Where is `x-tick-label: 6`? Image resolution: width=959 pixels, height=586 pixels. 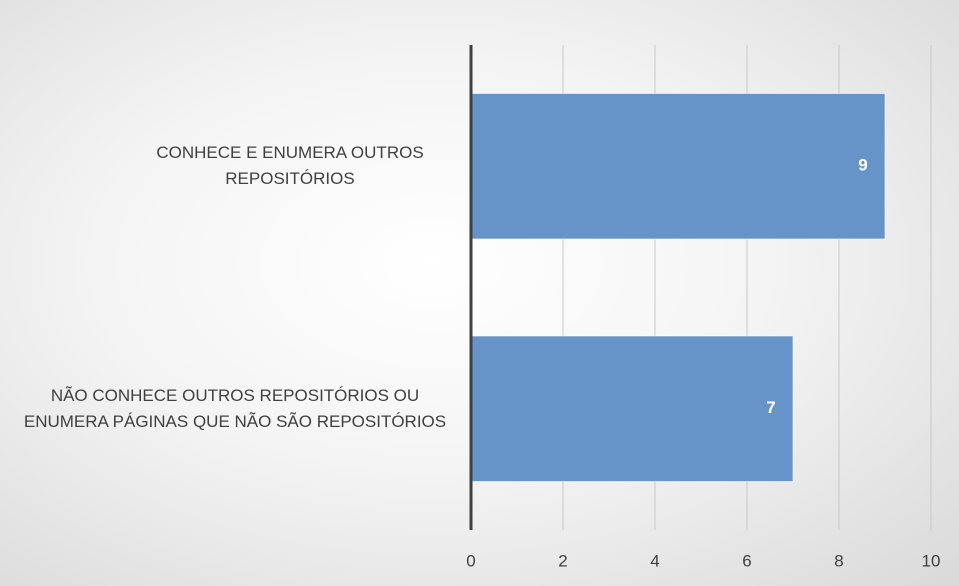
x-tick-label: 6 is located at coordinates (746, 560).